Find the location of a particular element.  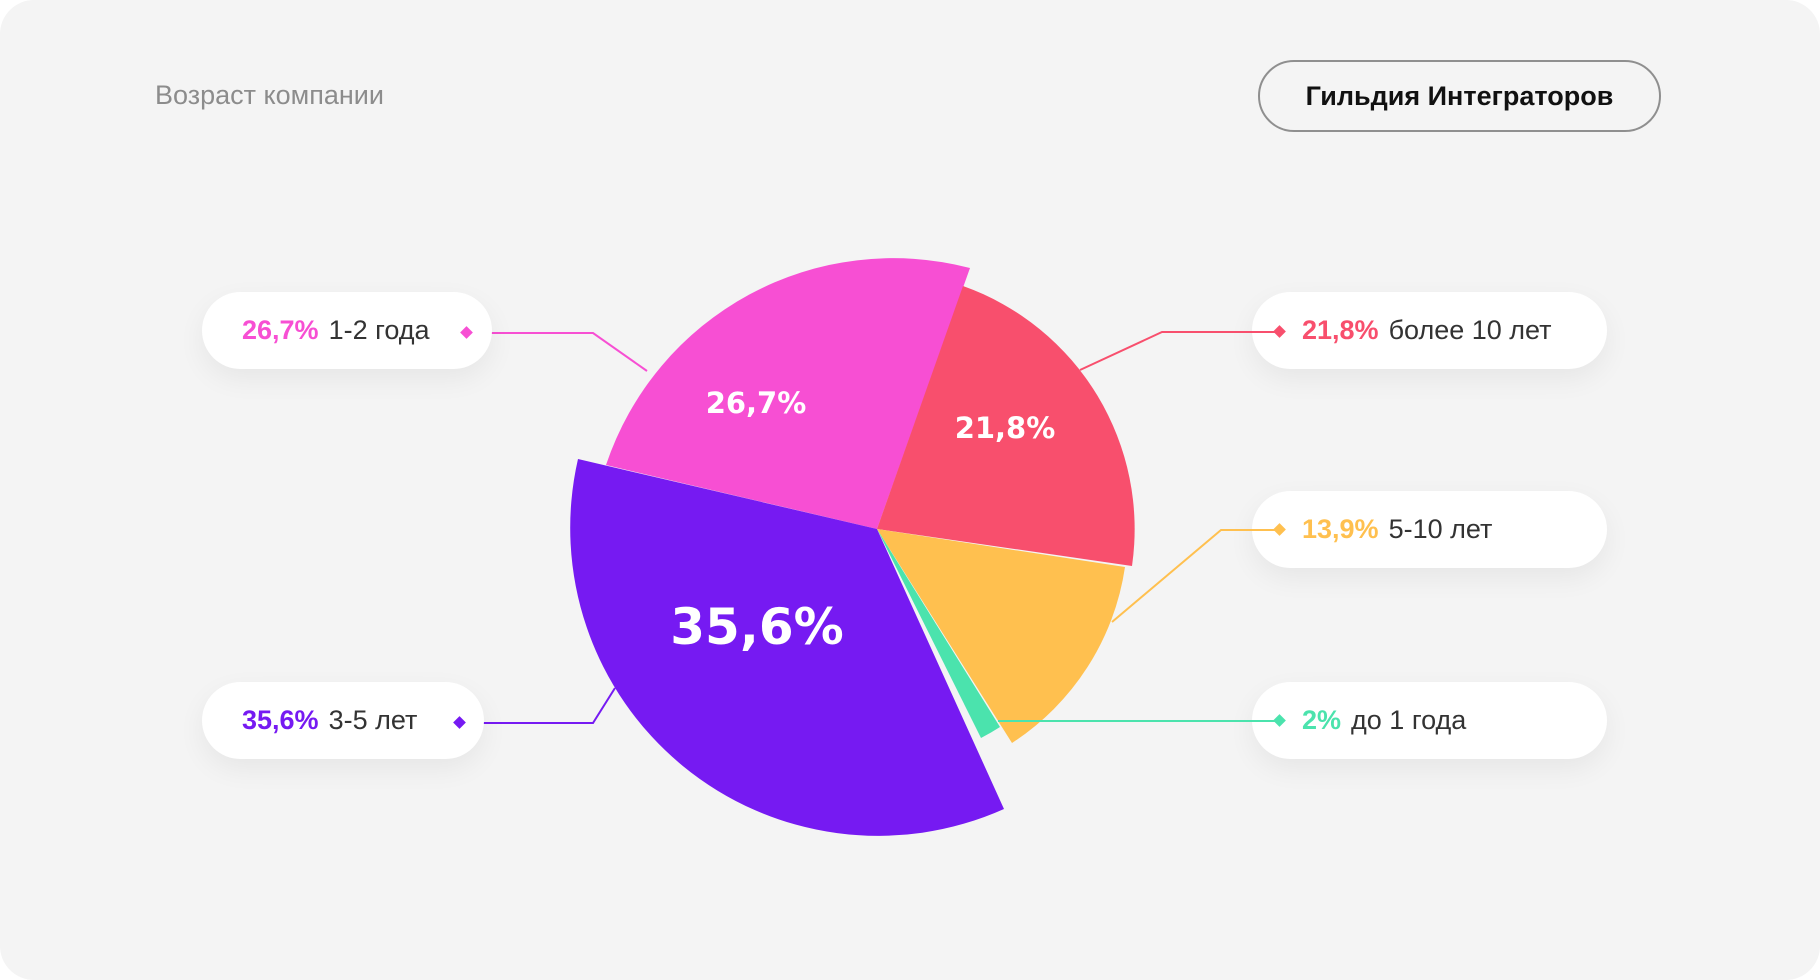

legend-label: 5-10 лет is located at coordinates (1440, 529).